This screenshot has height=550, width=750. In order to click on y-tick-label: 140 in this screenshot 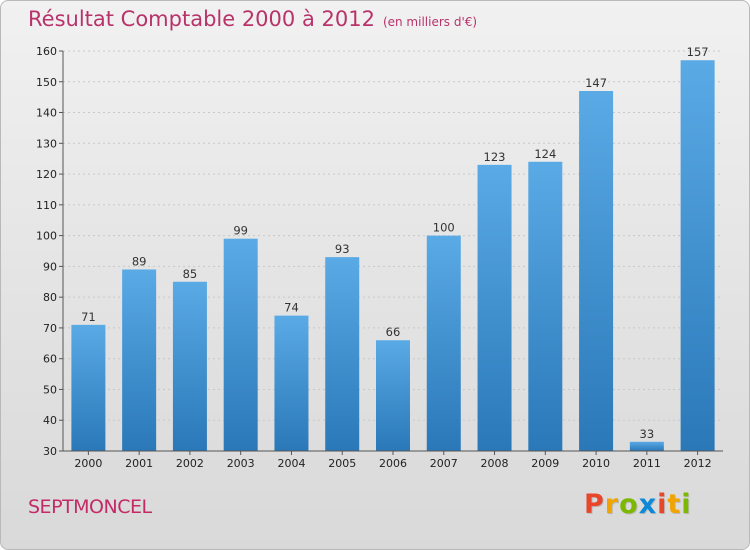, I will do `click(46, 113)`.